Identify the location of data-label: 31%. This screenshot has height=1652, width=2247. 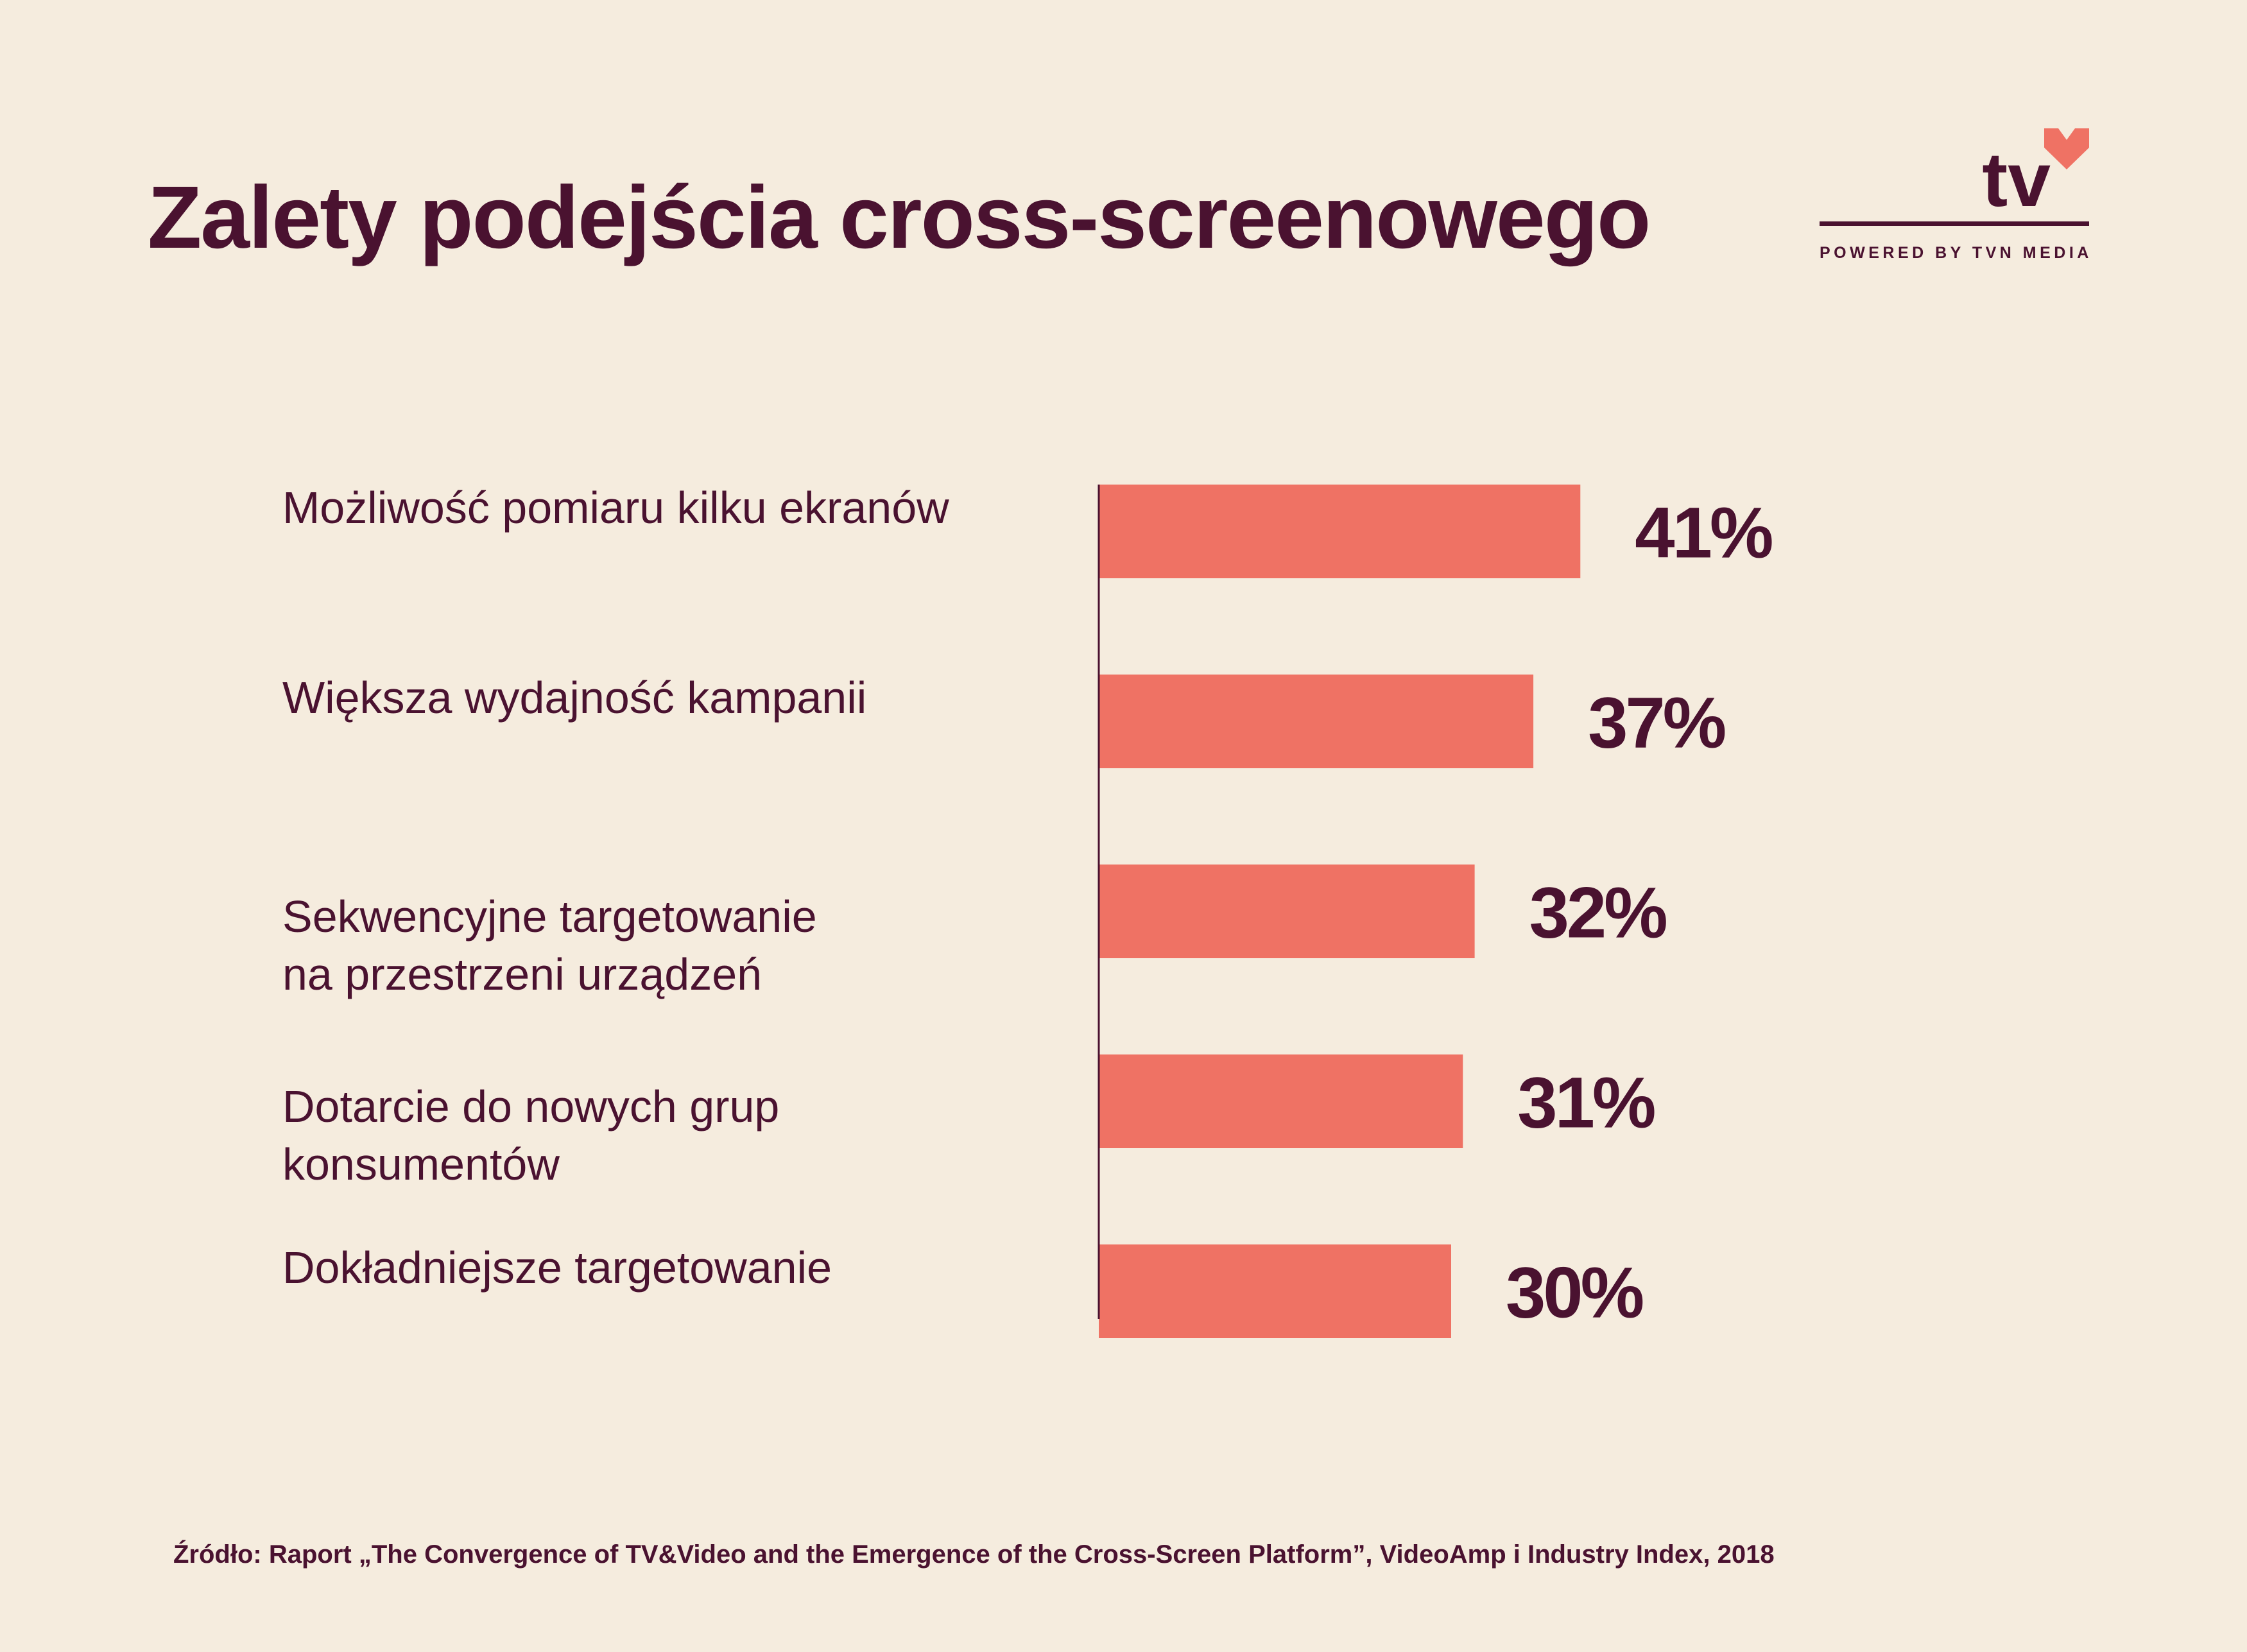
(1586, 1102).